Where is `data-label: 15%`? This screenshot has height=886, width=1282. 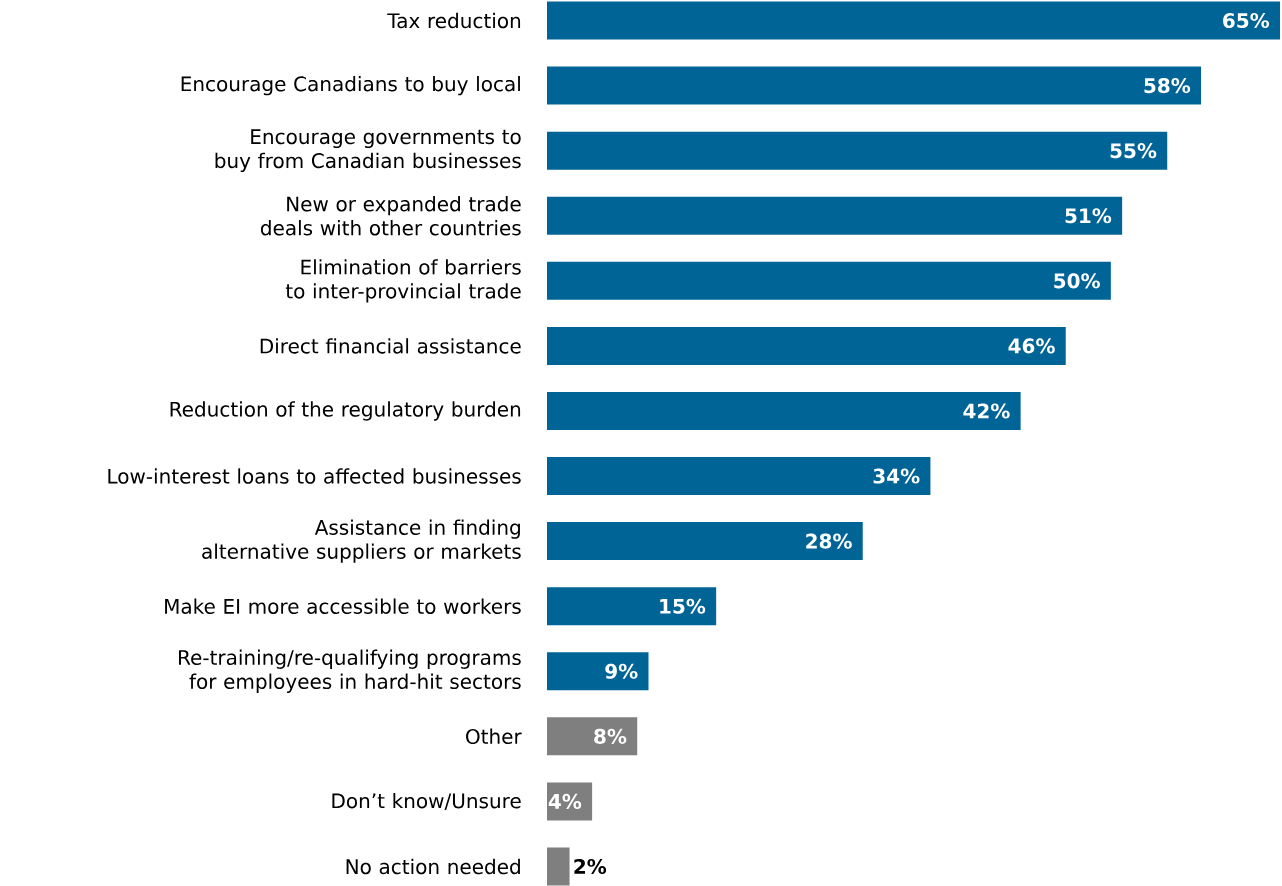 data-label: 15% is located at coordinates (683, 606).